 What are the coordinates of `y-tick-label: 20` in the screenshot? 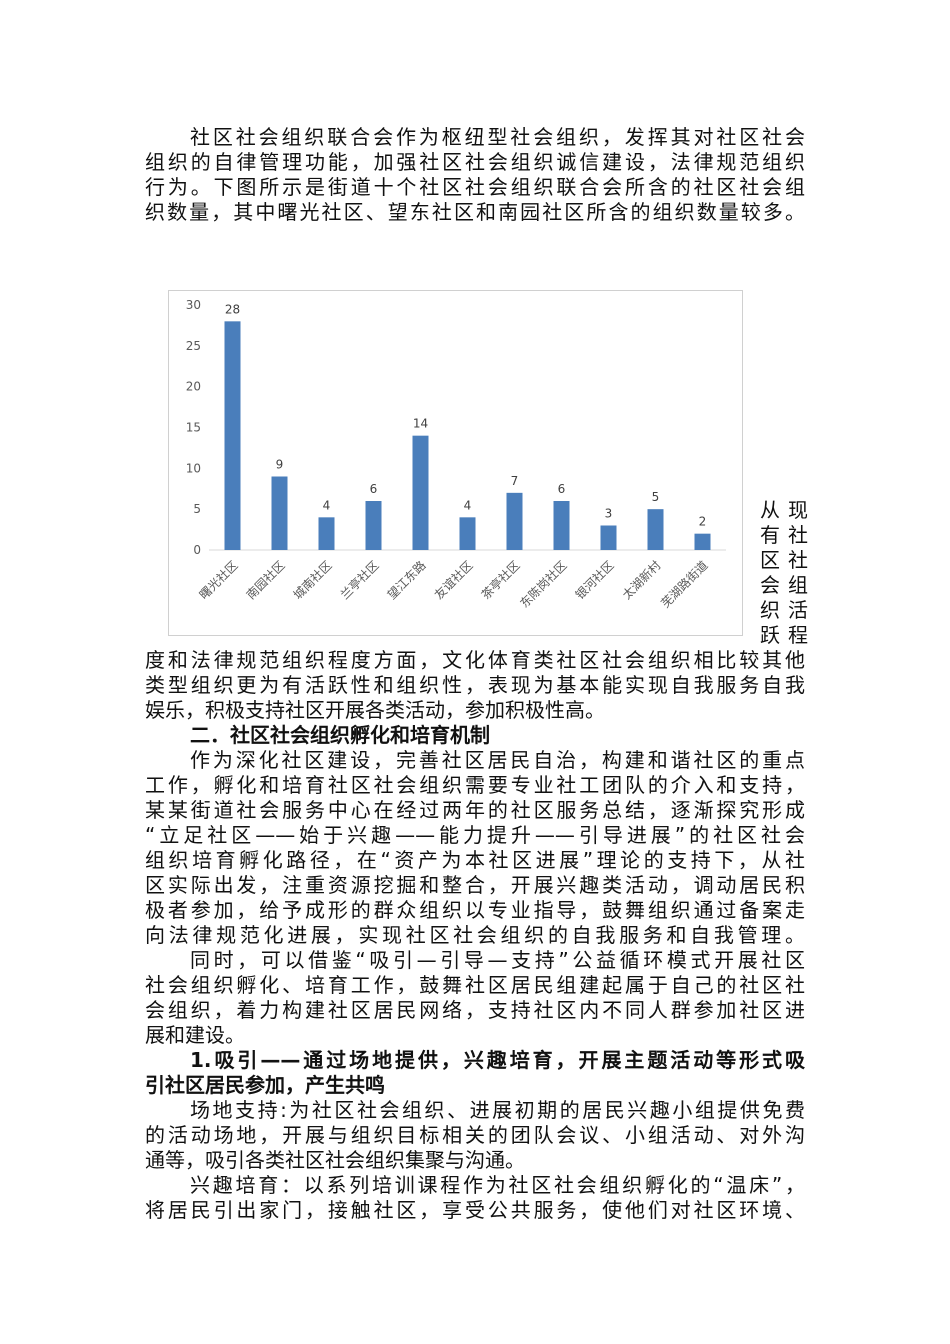 It's located at (193, 387).